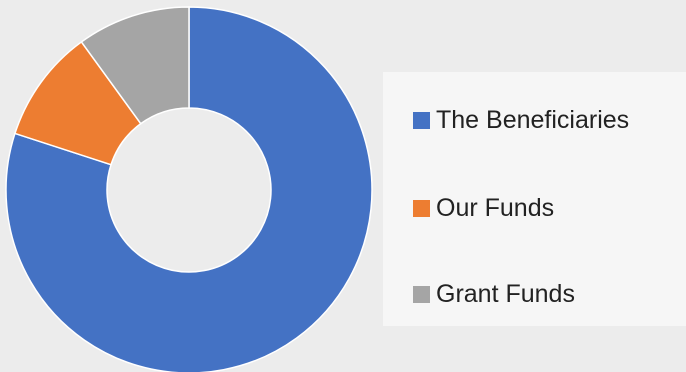  Describe the element at coordinates (421, 208) in the screenshot. I see `legend-swatch-our-funds` at that location.